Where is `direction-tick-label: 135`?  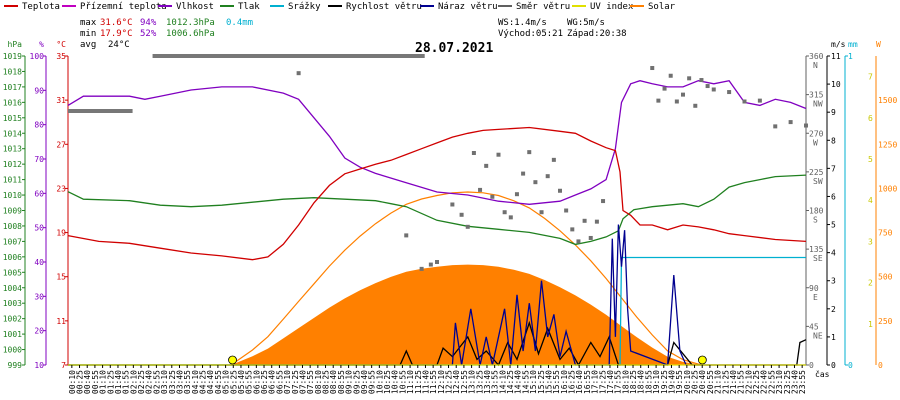 direction-tick-label: 135 is located at coordinates (816, 249).